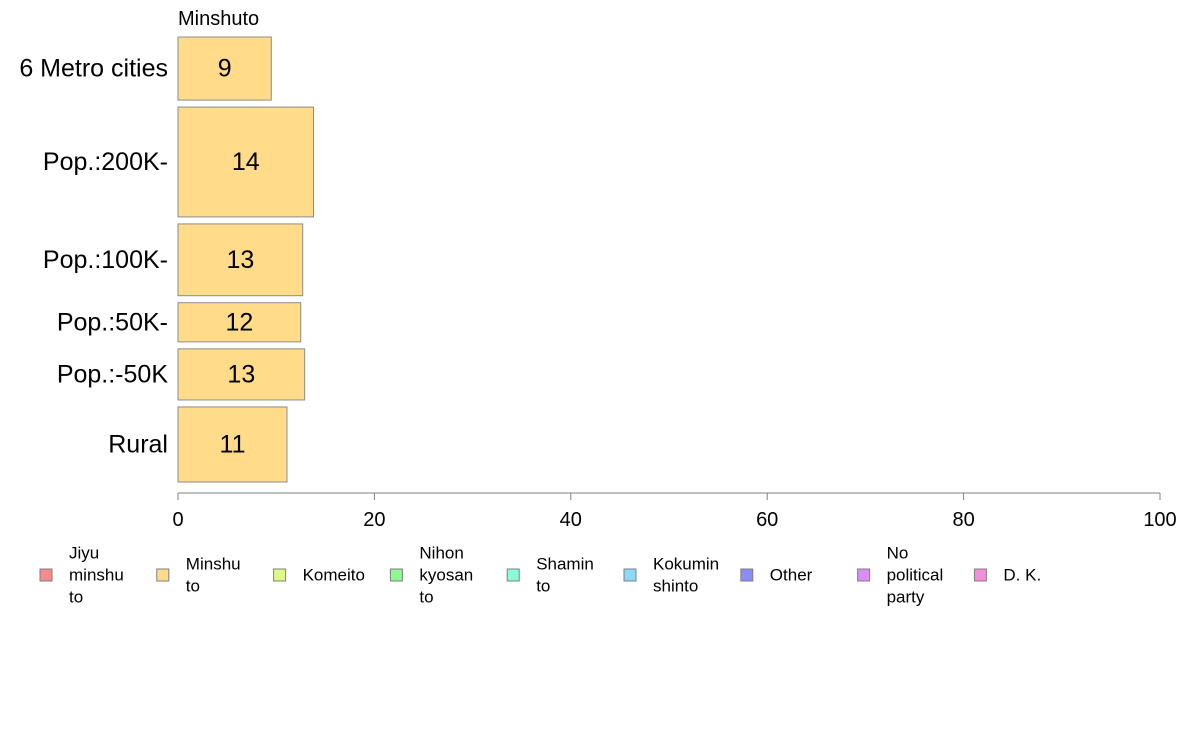 This screenshot has width=1188, height=736. I want to click on x-tick-label: 40, so click(571, 520).